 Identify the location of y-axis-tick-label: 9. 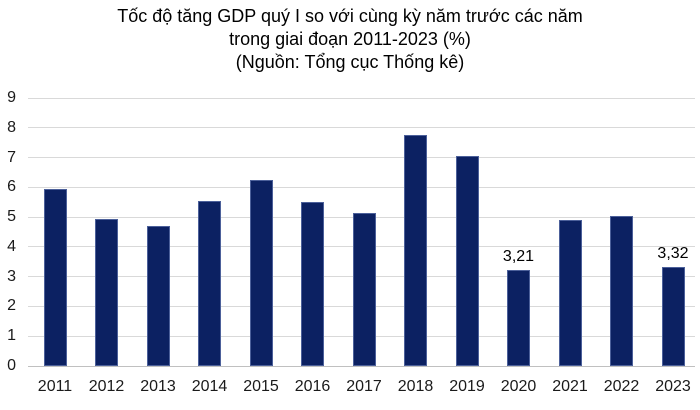
(11, 97).